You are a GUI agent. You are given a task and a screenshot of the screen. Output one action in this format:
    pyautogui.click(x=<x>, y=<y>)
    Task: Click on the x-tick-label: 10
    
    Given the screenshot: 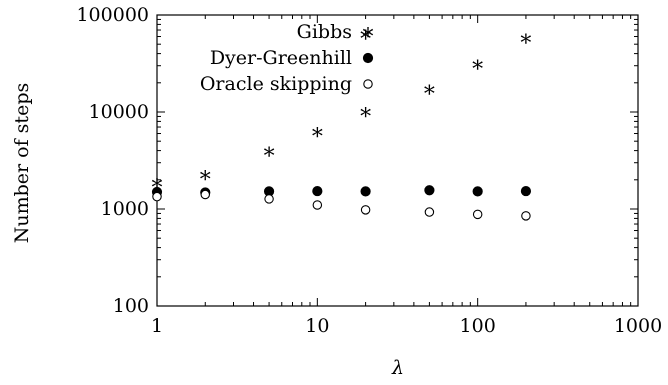 What is the action you would take?
    pyautogui.click(x=317, y=326)
    